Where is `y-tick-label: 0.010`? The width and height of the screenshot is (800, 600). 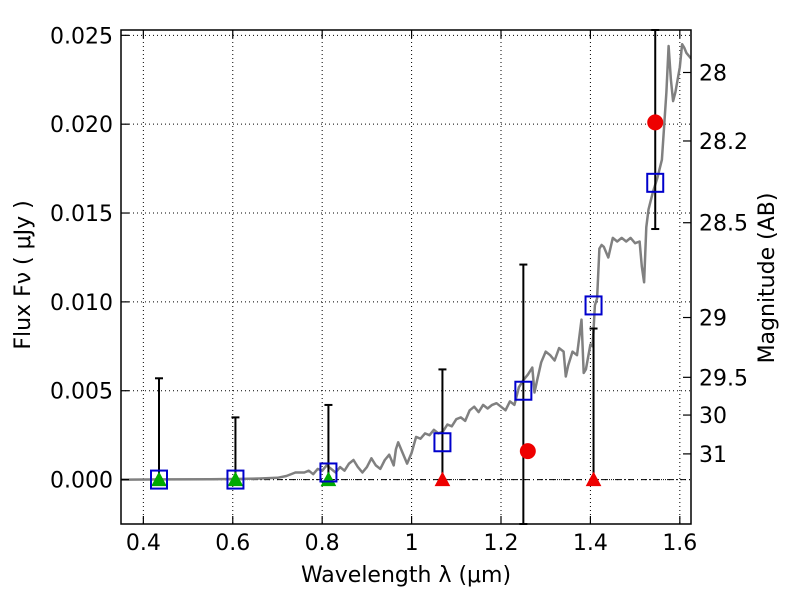
y-tick-label: 0.010 is located at coordinates (81, 303).